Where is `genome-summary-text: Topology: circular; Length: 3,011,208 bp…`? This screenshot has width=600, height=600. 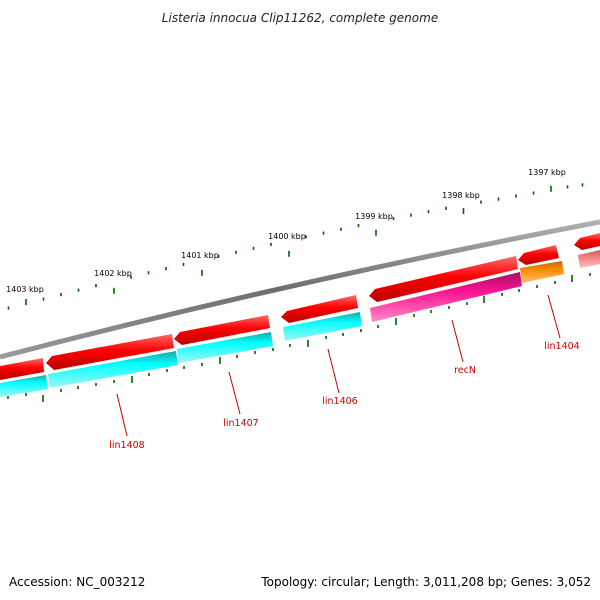 genome-summary-text: Topology: circular; Length: 3,011,208 bp… is located at coordinates (425, 582).